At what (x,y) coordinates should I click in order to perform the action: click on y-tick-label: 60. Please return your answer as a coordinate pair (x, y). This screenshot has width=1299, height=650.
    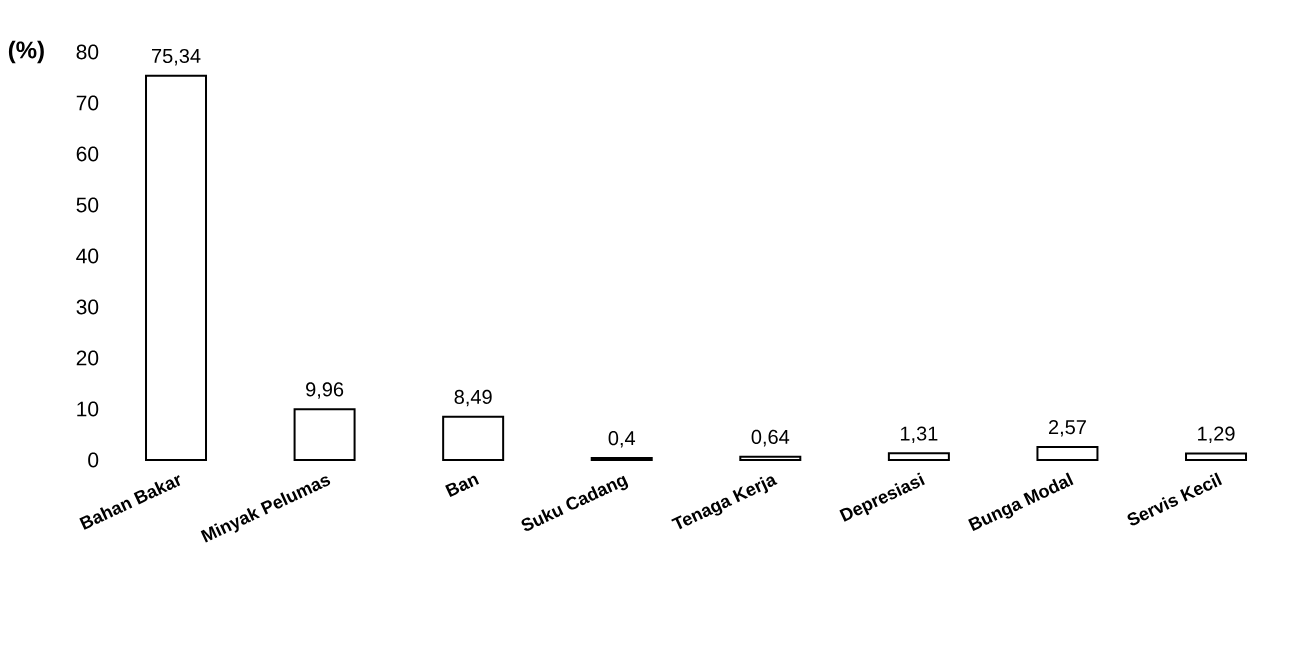
    Looking at the image, I should click on (87, 154).